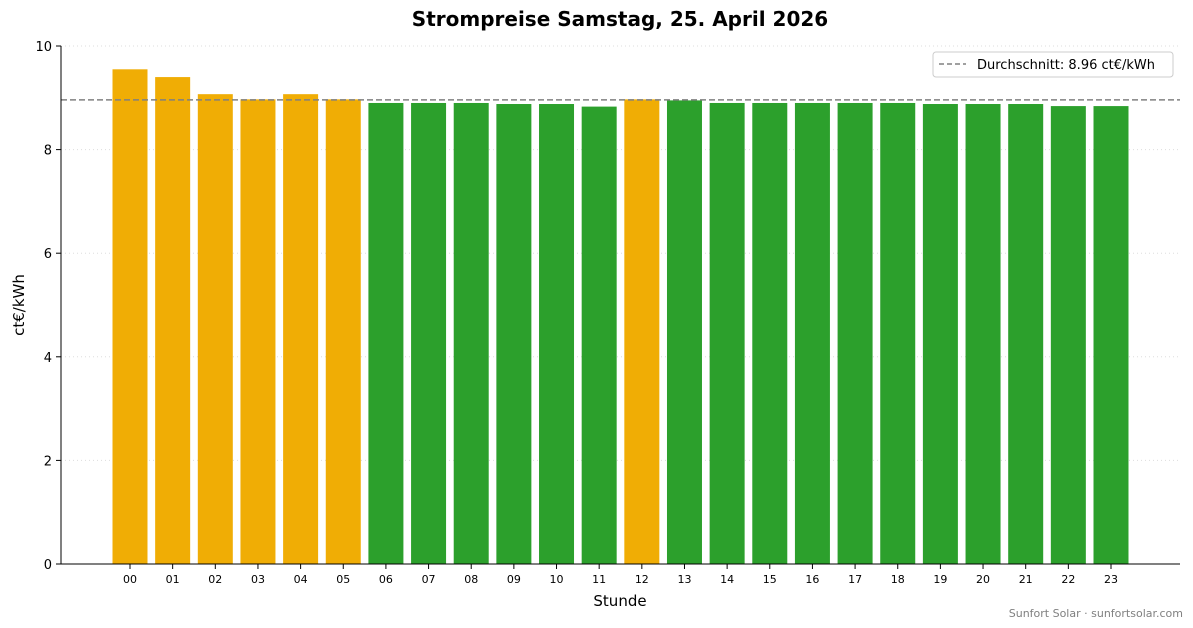 The image size is (1193, 628). What do you see at coordinates (386, 579) in the screenshot?
I see `x-tick-label: 06` at bounding box center [386, 579].